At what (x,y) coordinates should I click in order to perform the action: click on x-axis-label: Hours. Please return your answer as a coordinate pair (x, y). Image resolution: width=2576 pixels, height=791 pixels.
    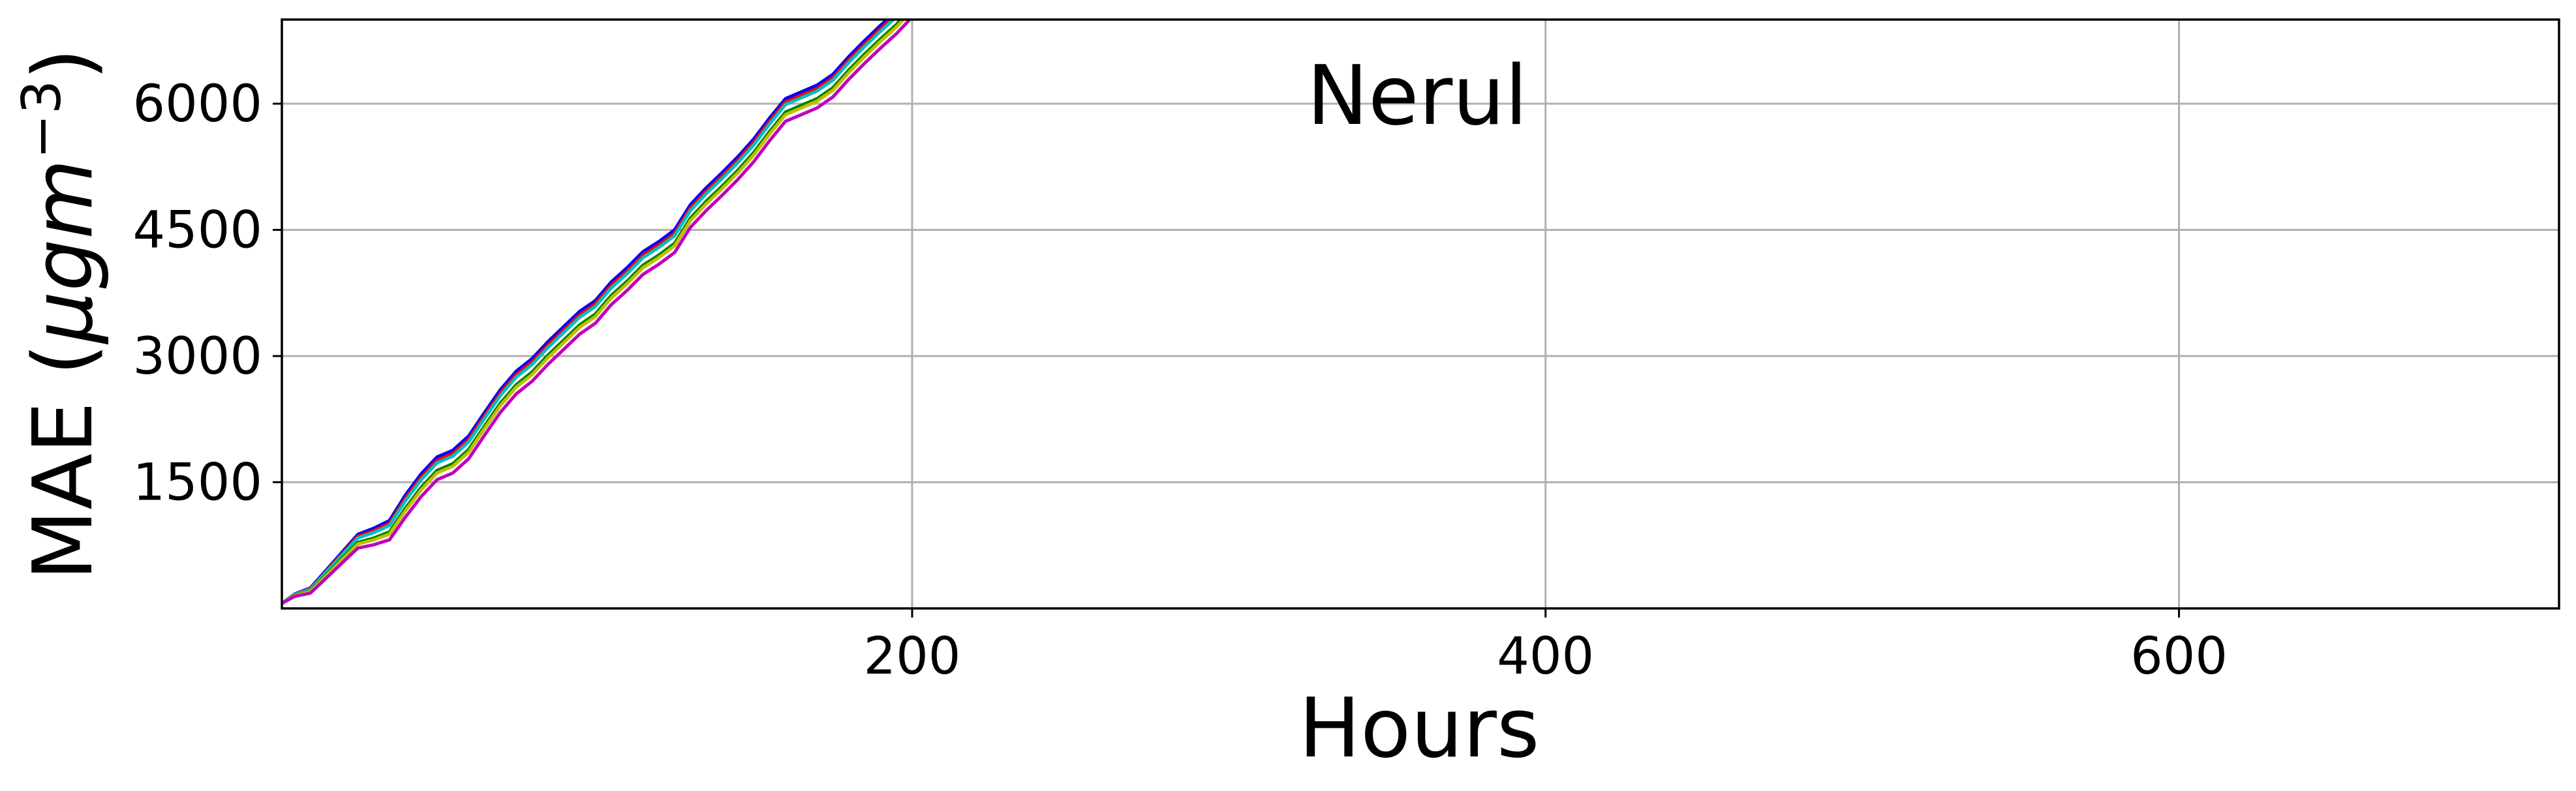
    Looking at the image, I should click on (1418, 728).